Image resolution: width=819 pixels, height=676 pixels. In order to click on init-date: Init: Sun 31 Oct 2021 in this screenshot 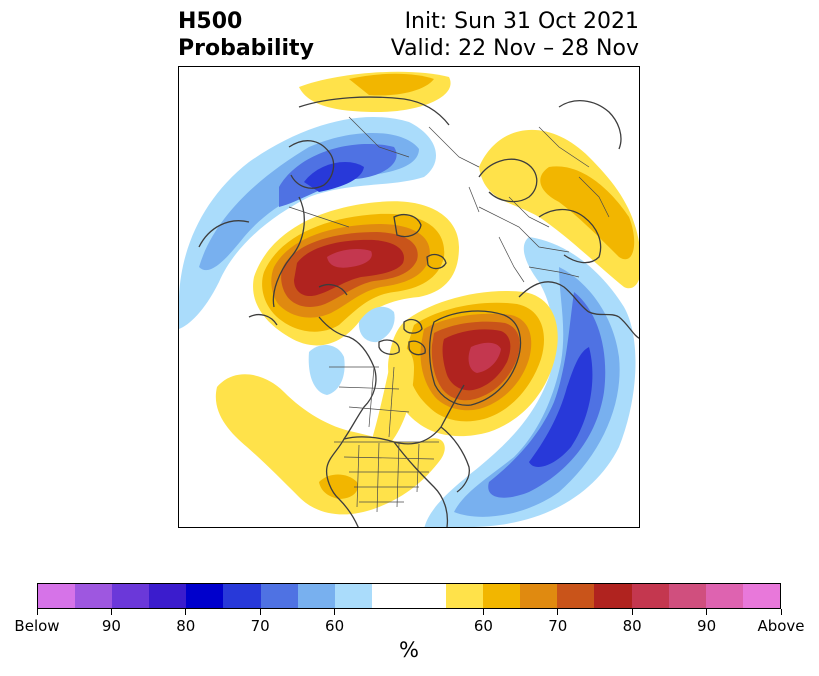, I will do `click(521, 21)`.